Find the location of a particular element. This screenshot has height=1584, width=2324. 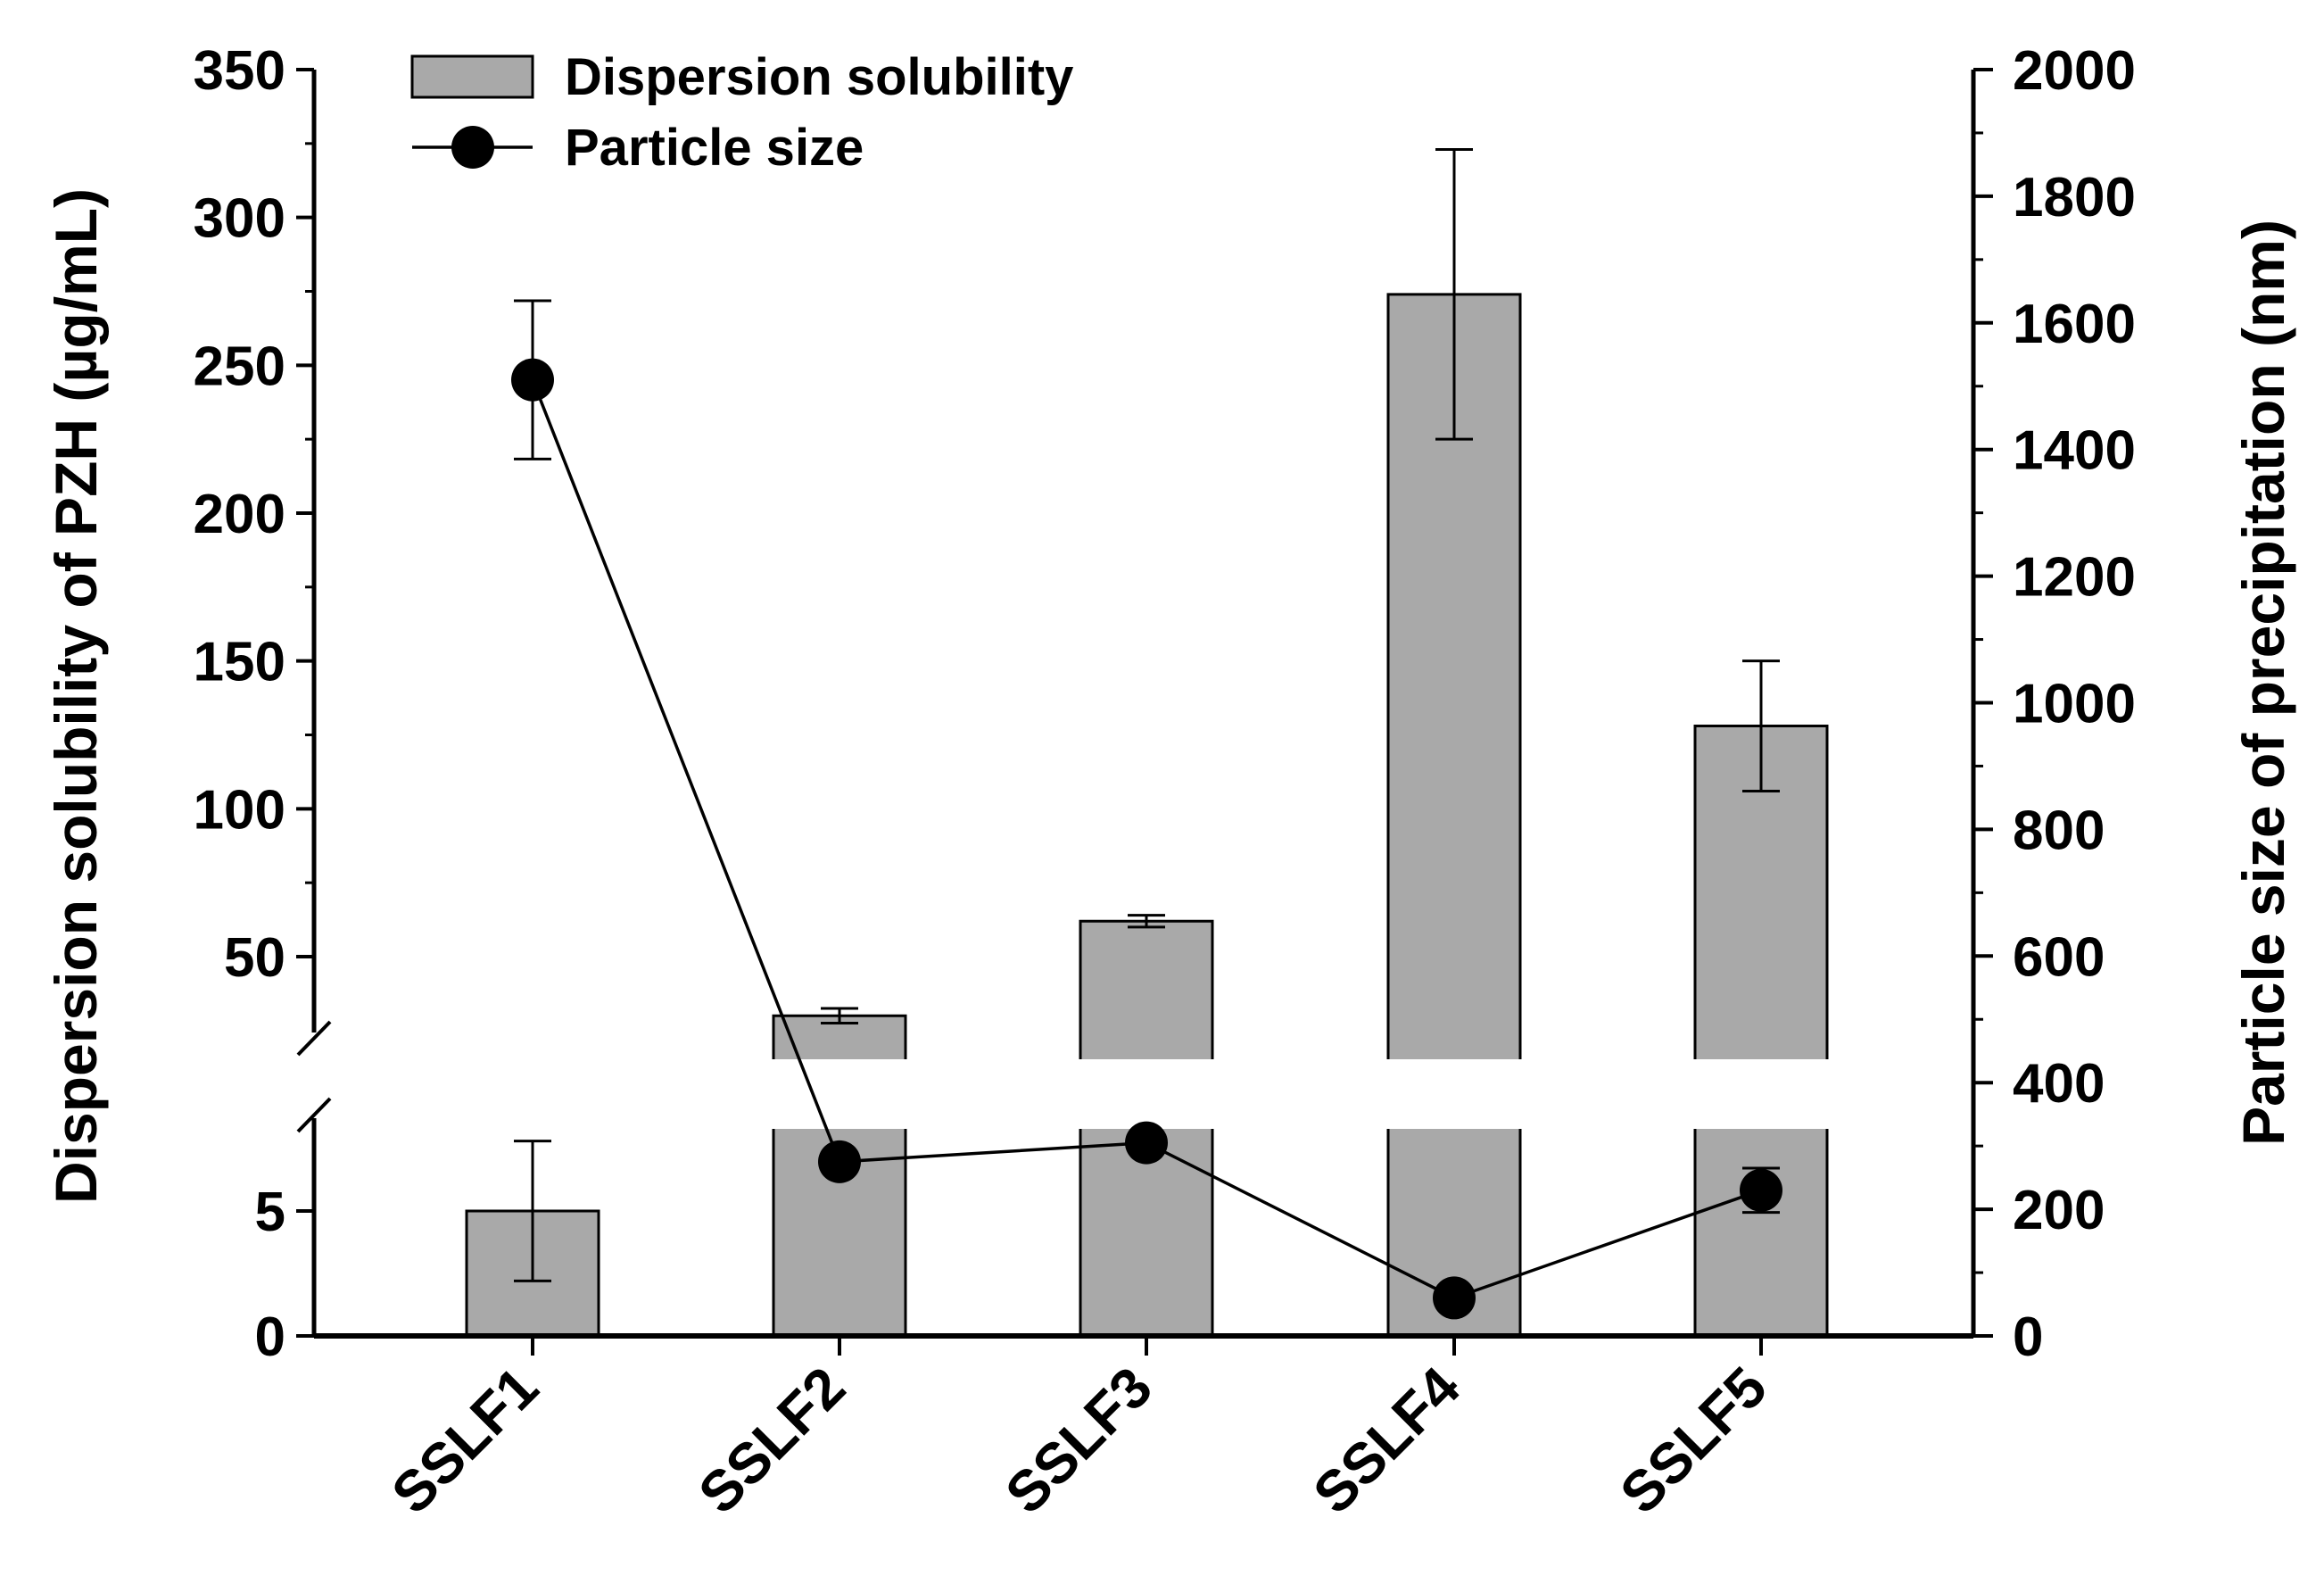

right-tick-label: 0 is located at coordinates (2028, 1337).